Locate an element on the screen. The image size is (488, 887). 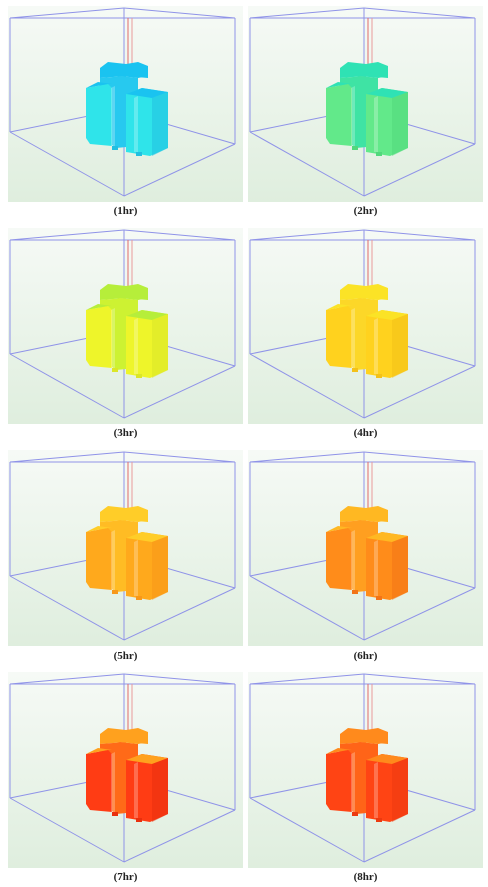
time-step-label: (1hr) is located at coordinates (125, 211).